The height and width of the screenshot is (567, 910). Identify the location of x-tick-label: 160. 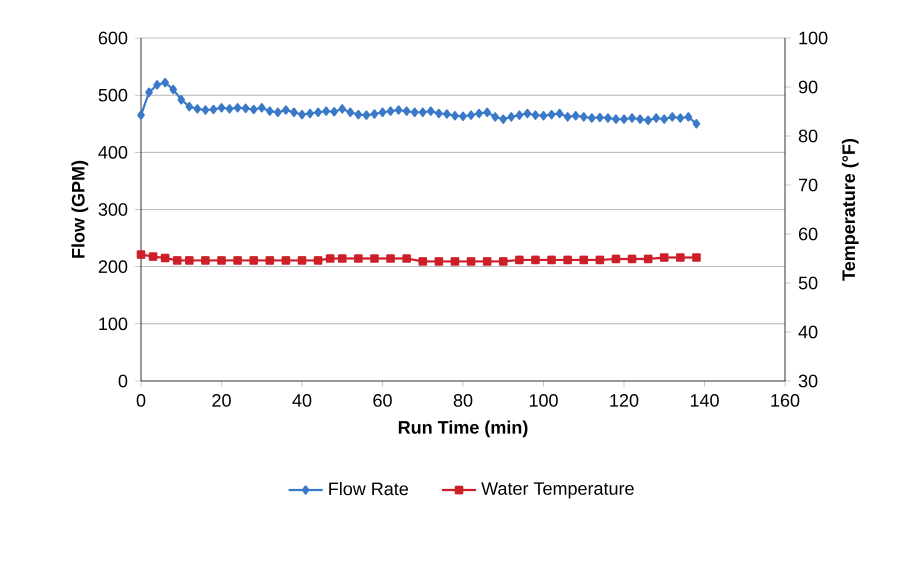
(785, 400).